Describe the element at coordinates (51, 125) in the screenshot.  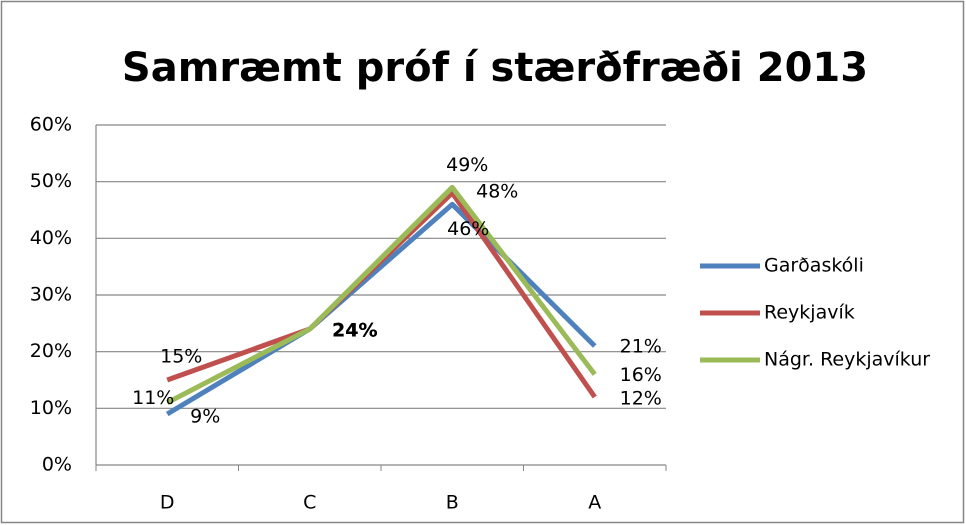
I see `y-tick-label: 60%` at that location.